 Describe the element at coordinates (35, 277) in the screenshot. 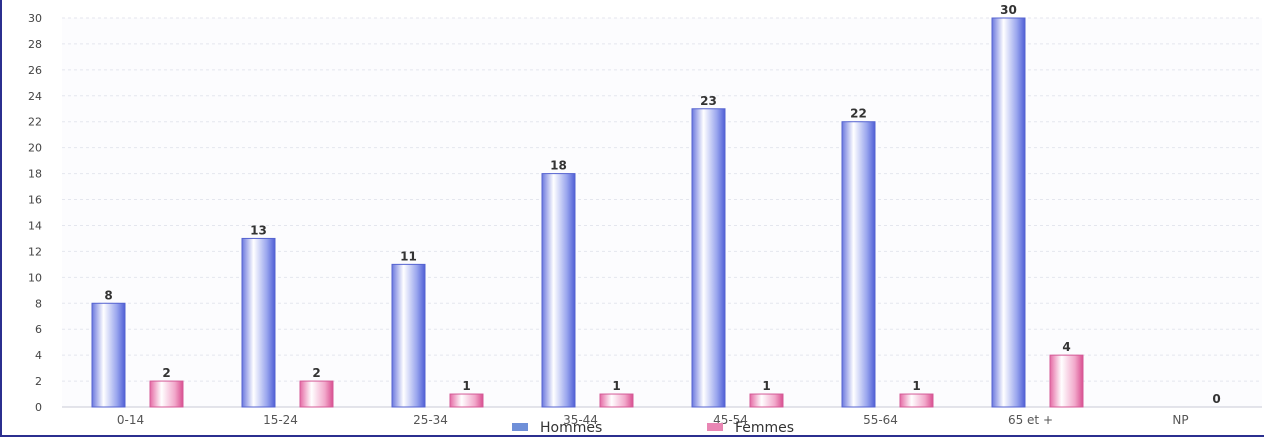

I see `y-tick-label: 10` at that location.